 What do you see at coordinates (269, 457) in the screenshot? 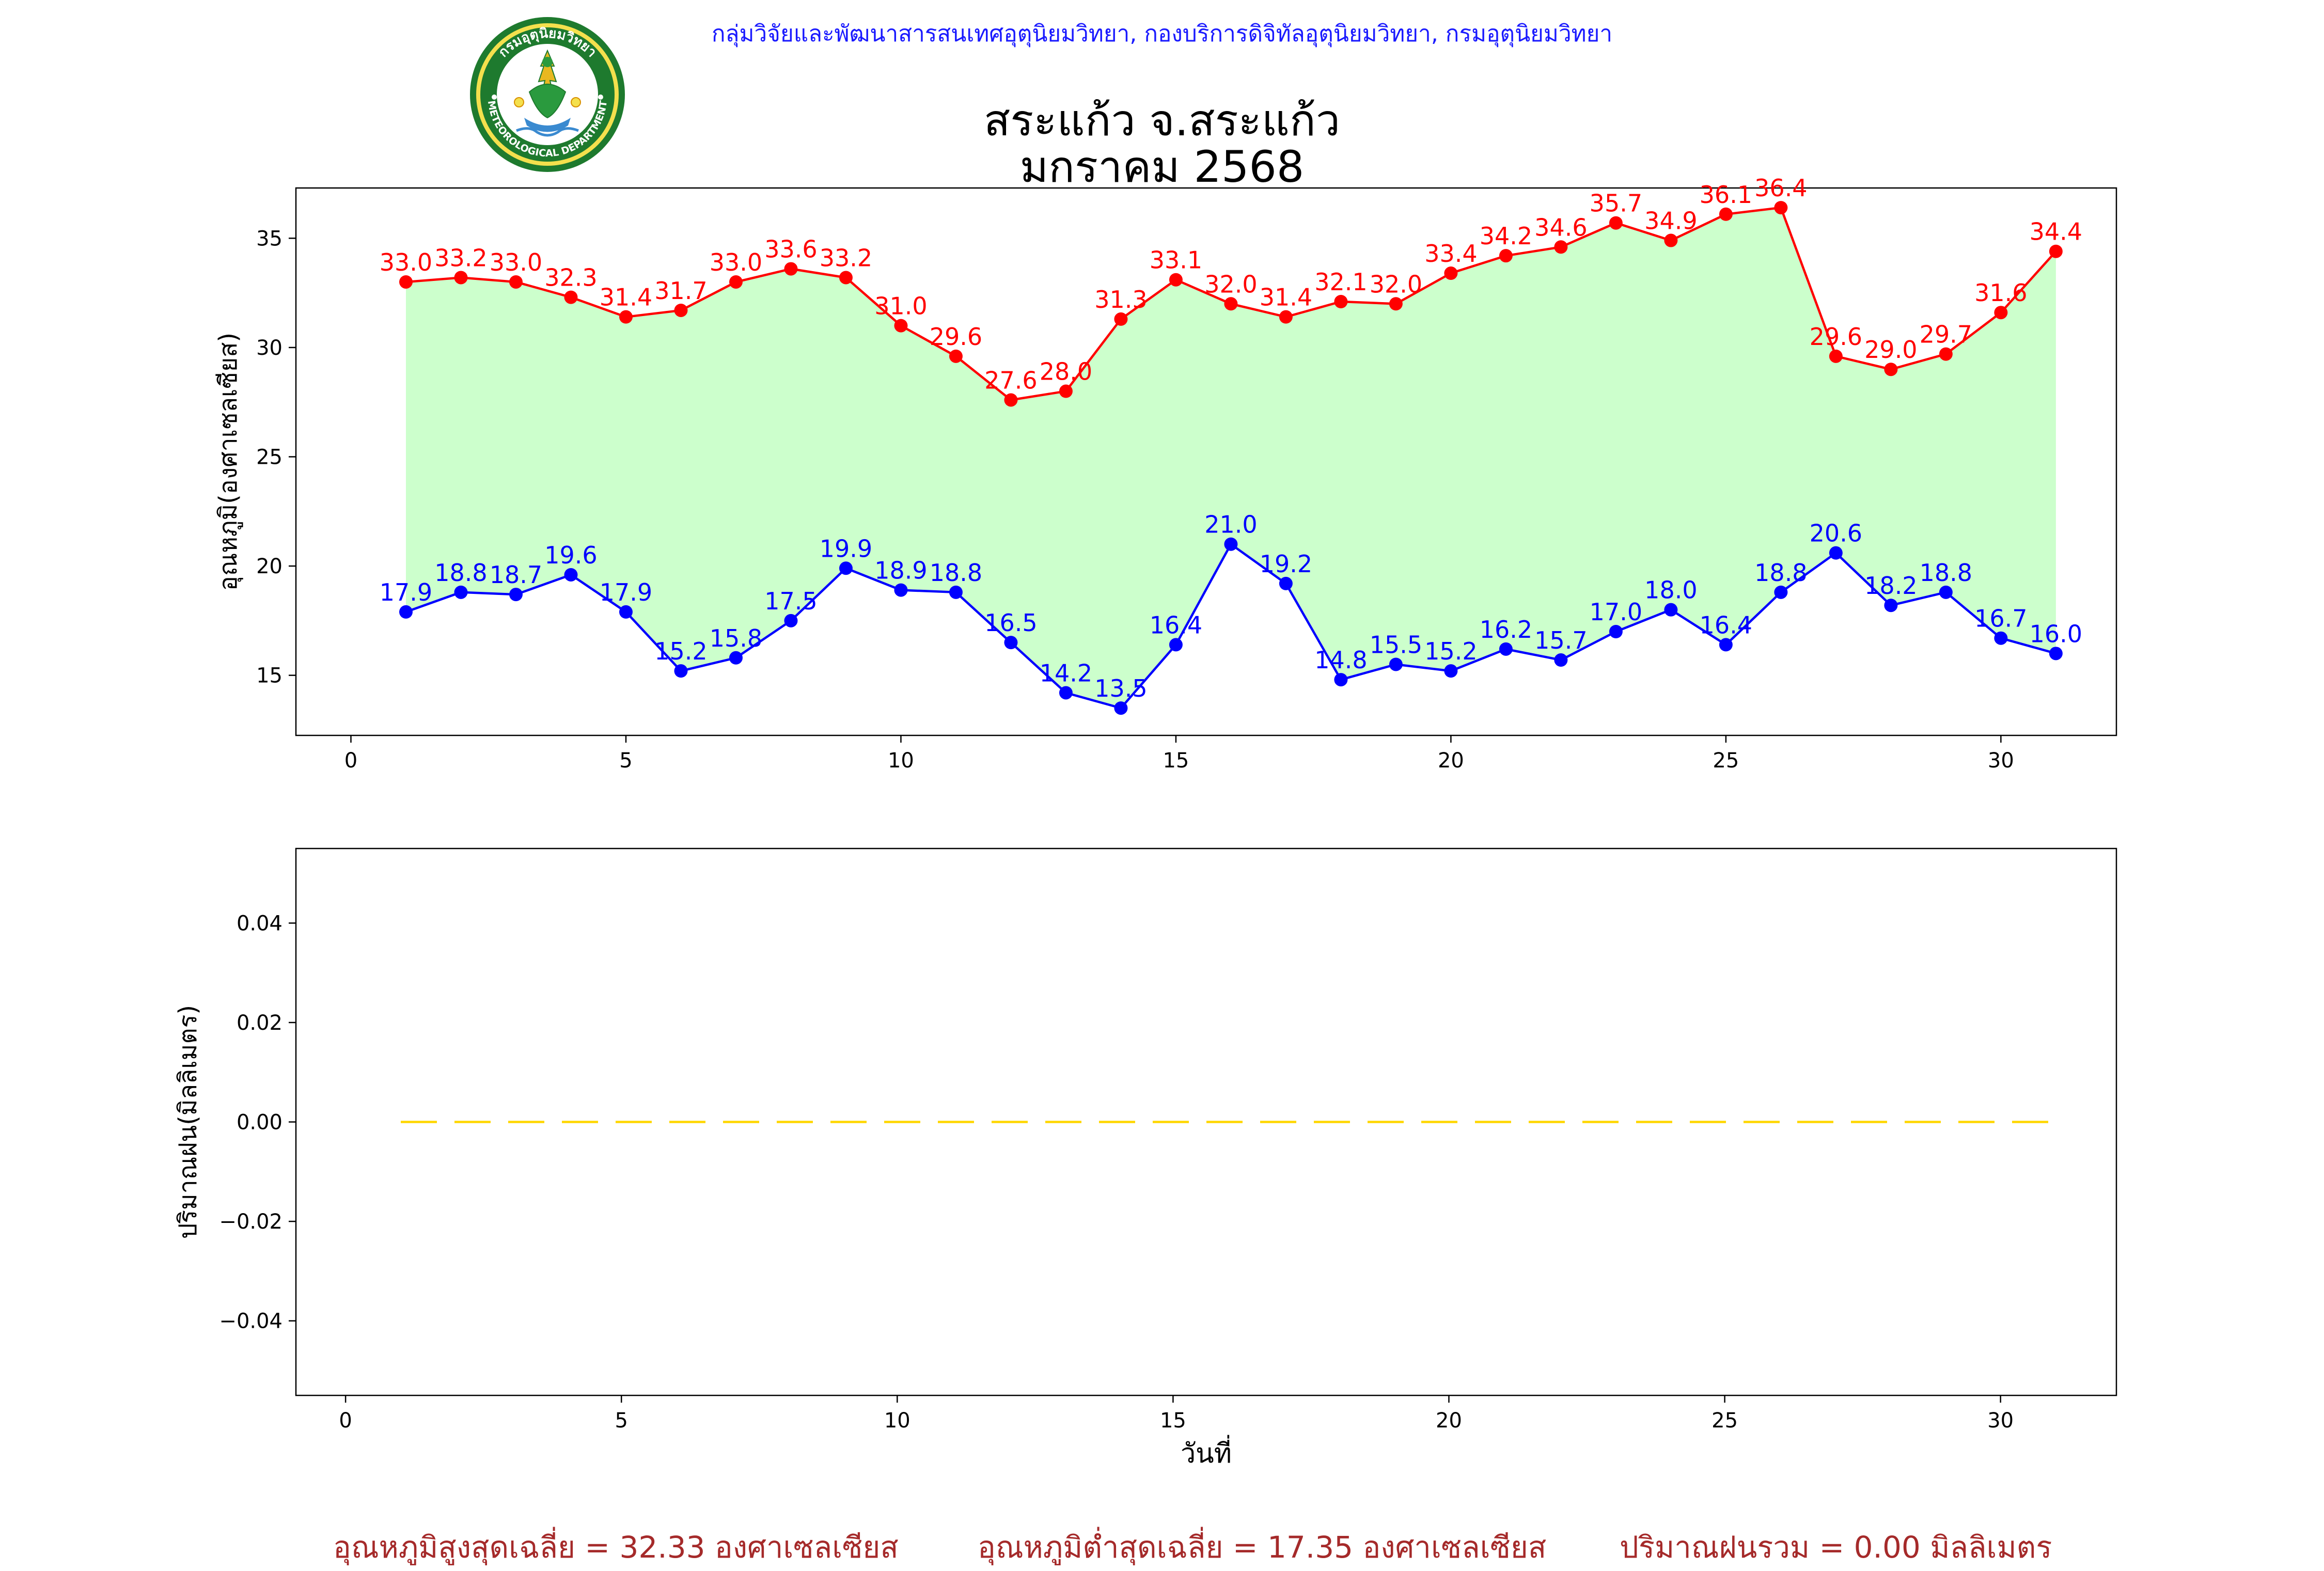
I see `y-tick-label: 25` at bounding box center [269, 457].